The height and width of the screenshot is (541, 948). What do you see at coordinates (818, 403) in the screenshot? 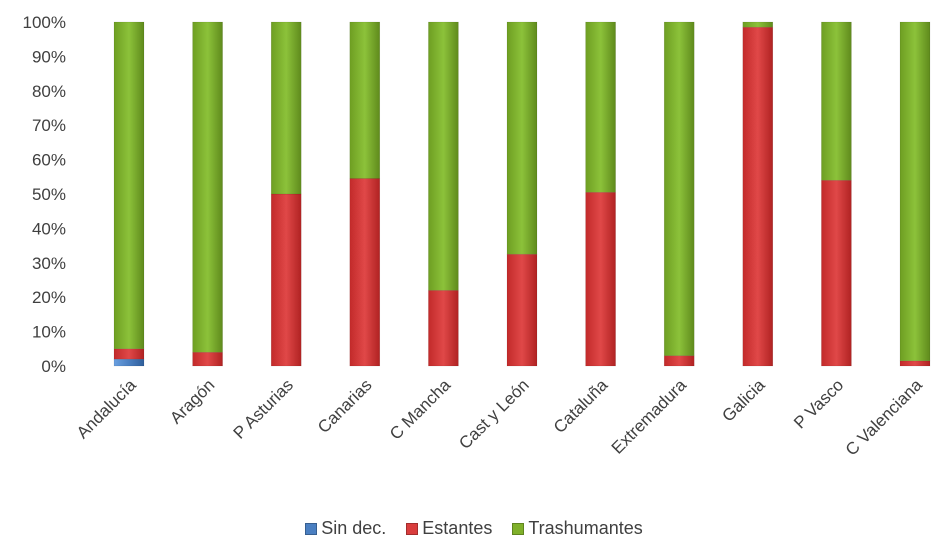
I see `x-category-label: P Vasco` at bounding box center [818, 403].